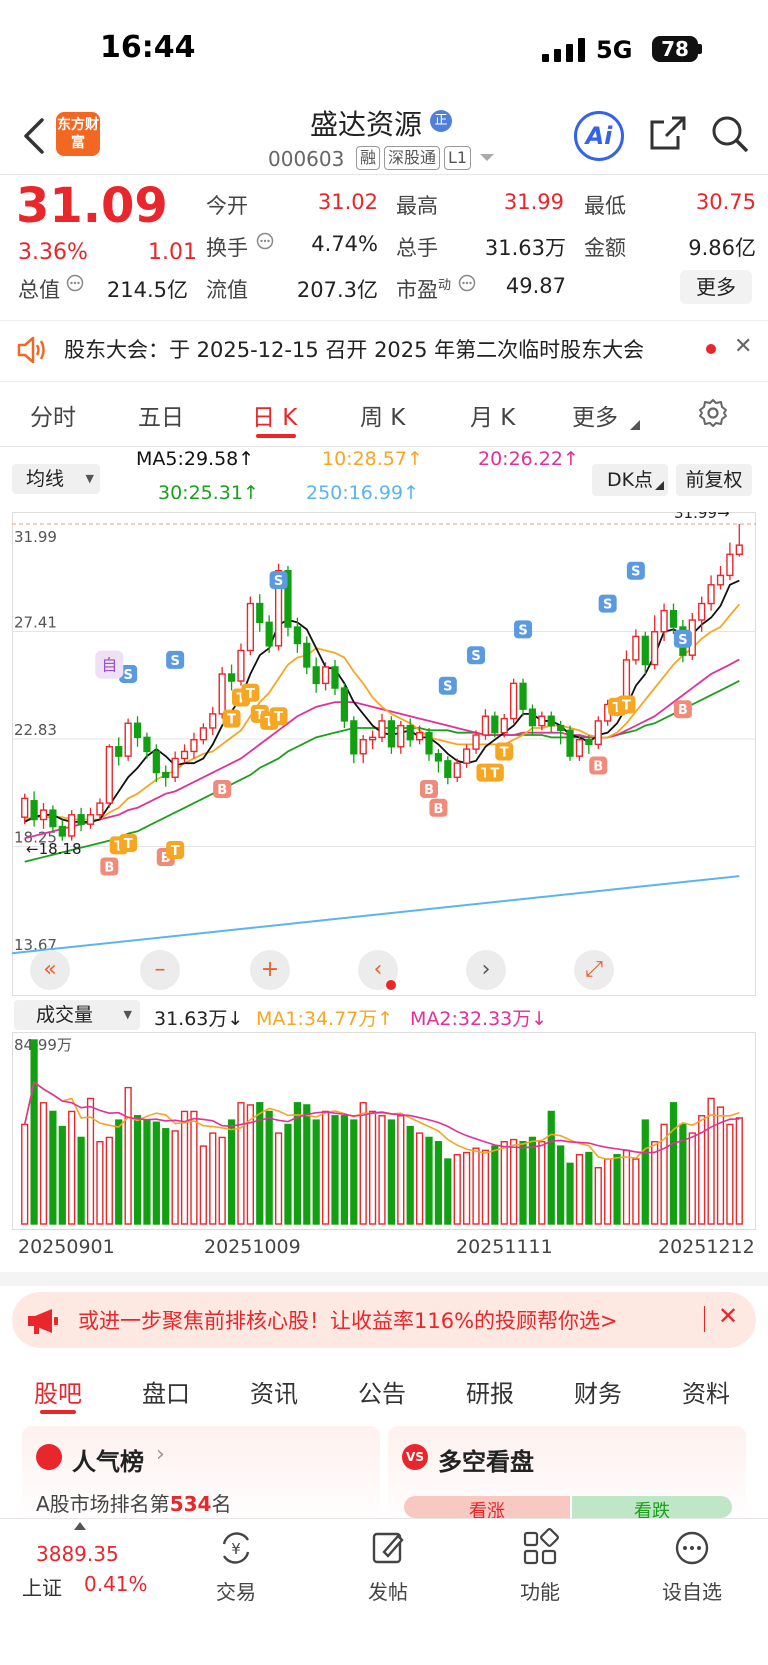 The height and width of the screenshot is (1665, 768). What do you see at coordinates (160, 1454) in the screenshot?
I see `chevron-right-icon: ›` at bounding box center [160, 1454].